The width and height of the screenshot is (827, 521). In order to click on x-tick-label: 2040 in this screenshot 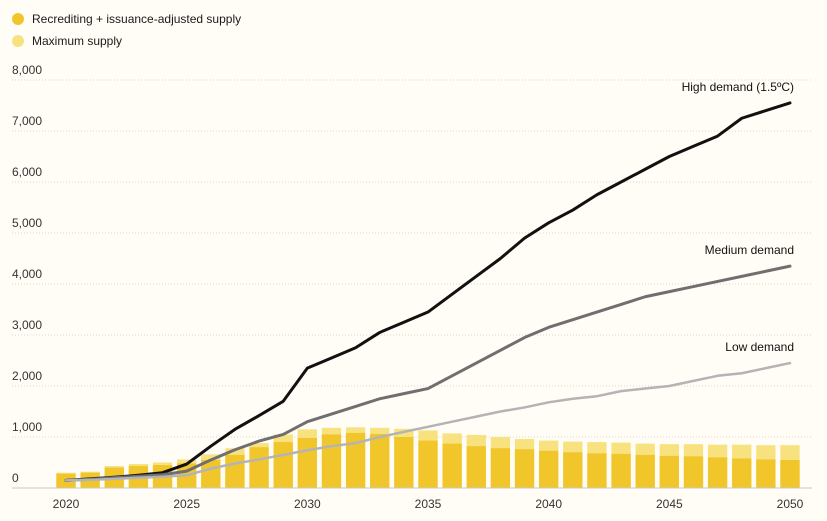, I will do `click(548, 504)`.